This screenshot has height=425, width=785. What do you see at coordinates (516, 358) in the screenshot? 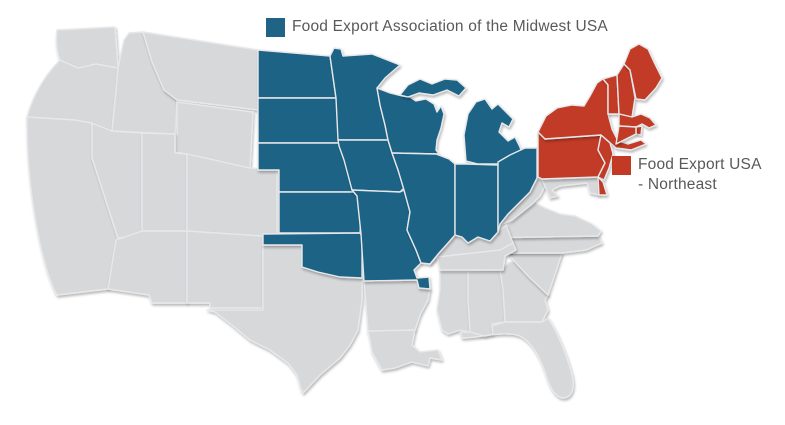
I see `state-florida` at bounding box center [516, 358].